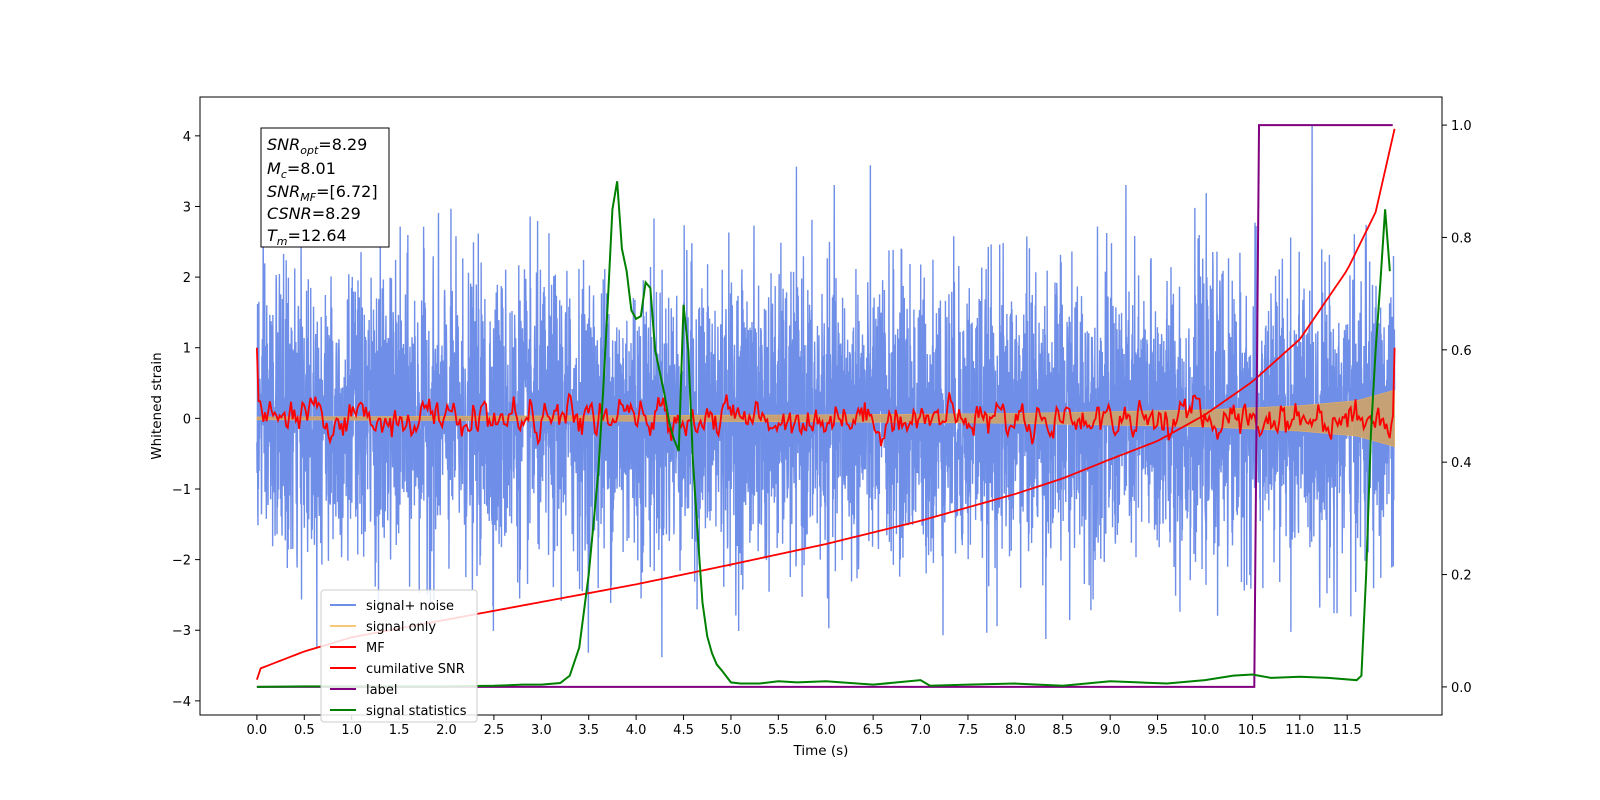 This screenshot has width=1600, height=800. Describe the element at coordinates (187, 278) in the screenshot. I see `y-left-tick-label: 2` at that location.